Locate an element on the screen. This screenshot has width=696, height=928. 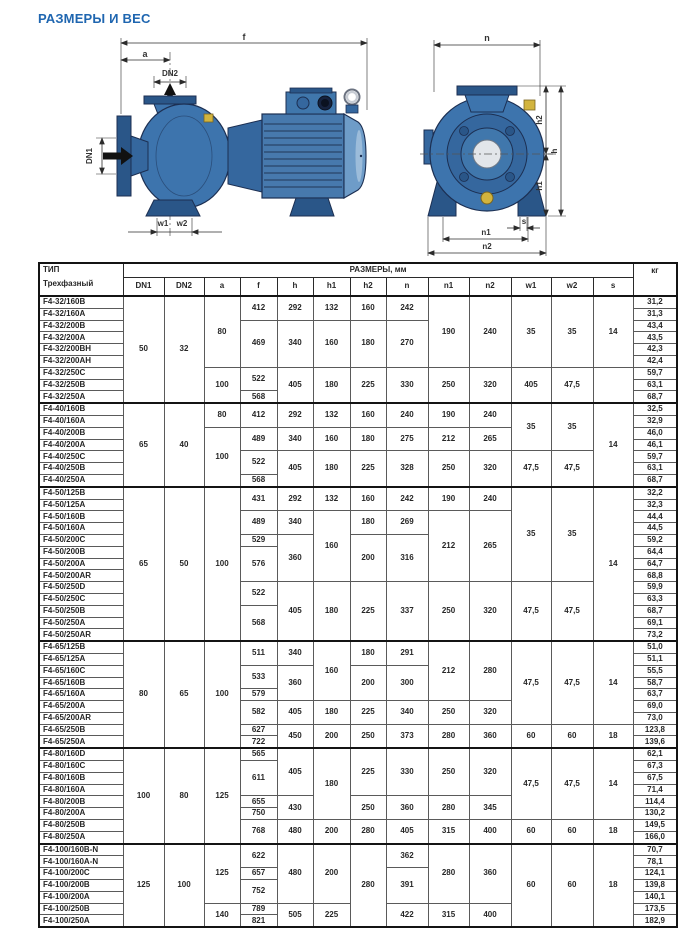
pump-model-cell: F4-80/250A is located at coordinates (81, 837).